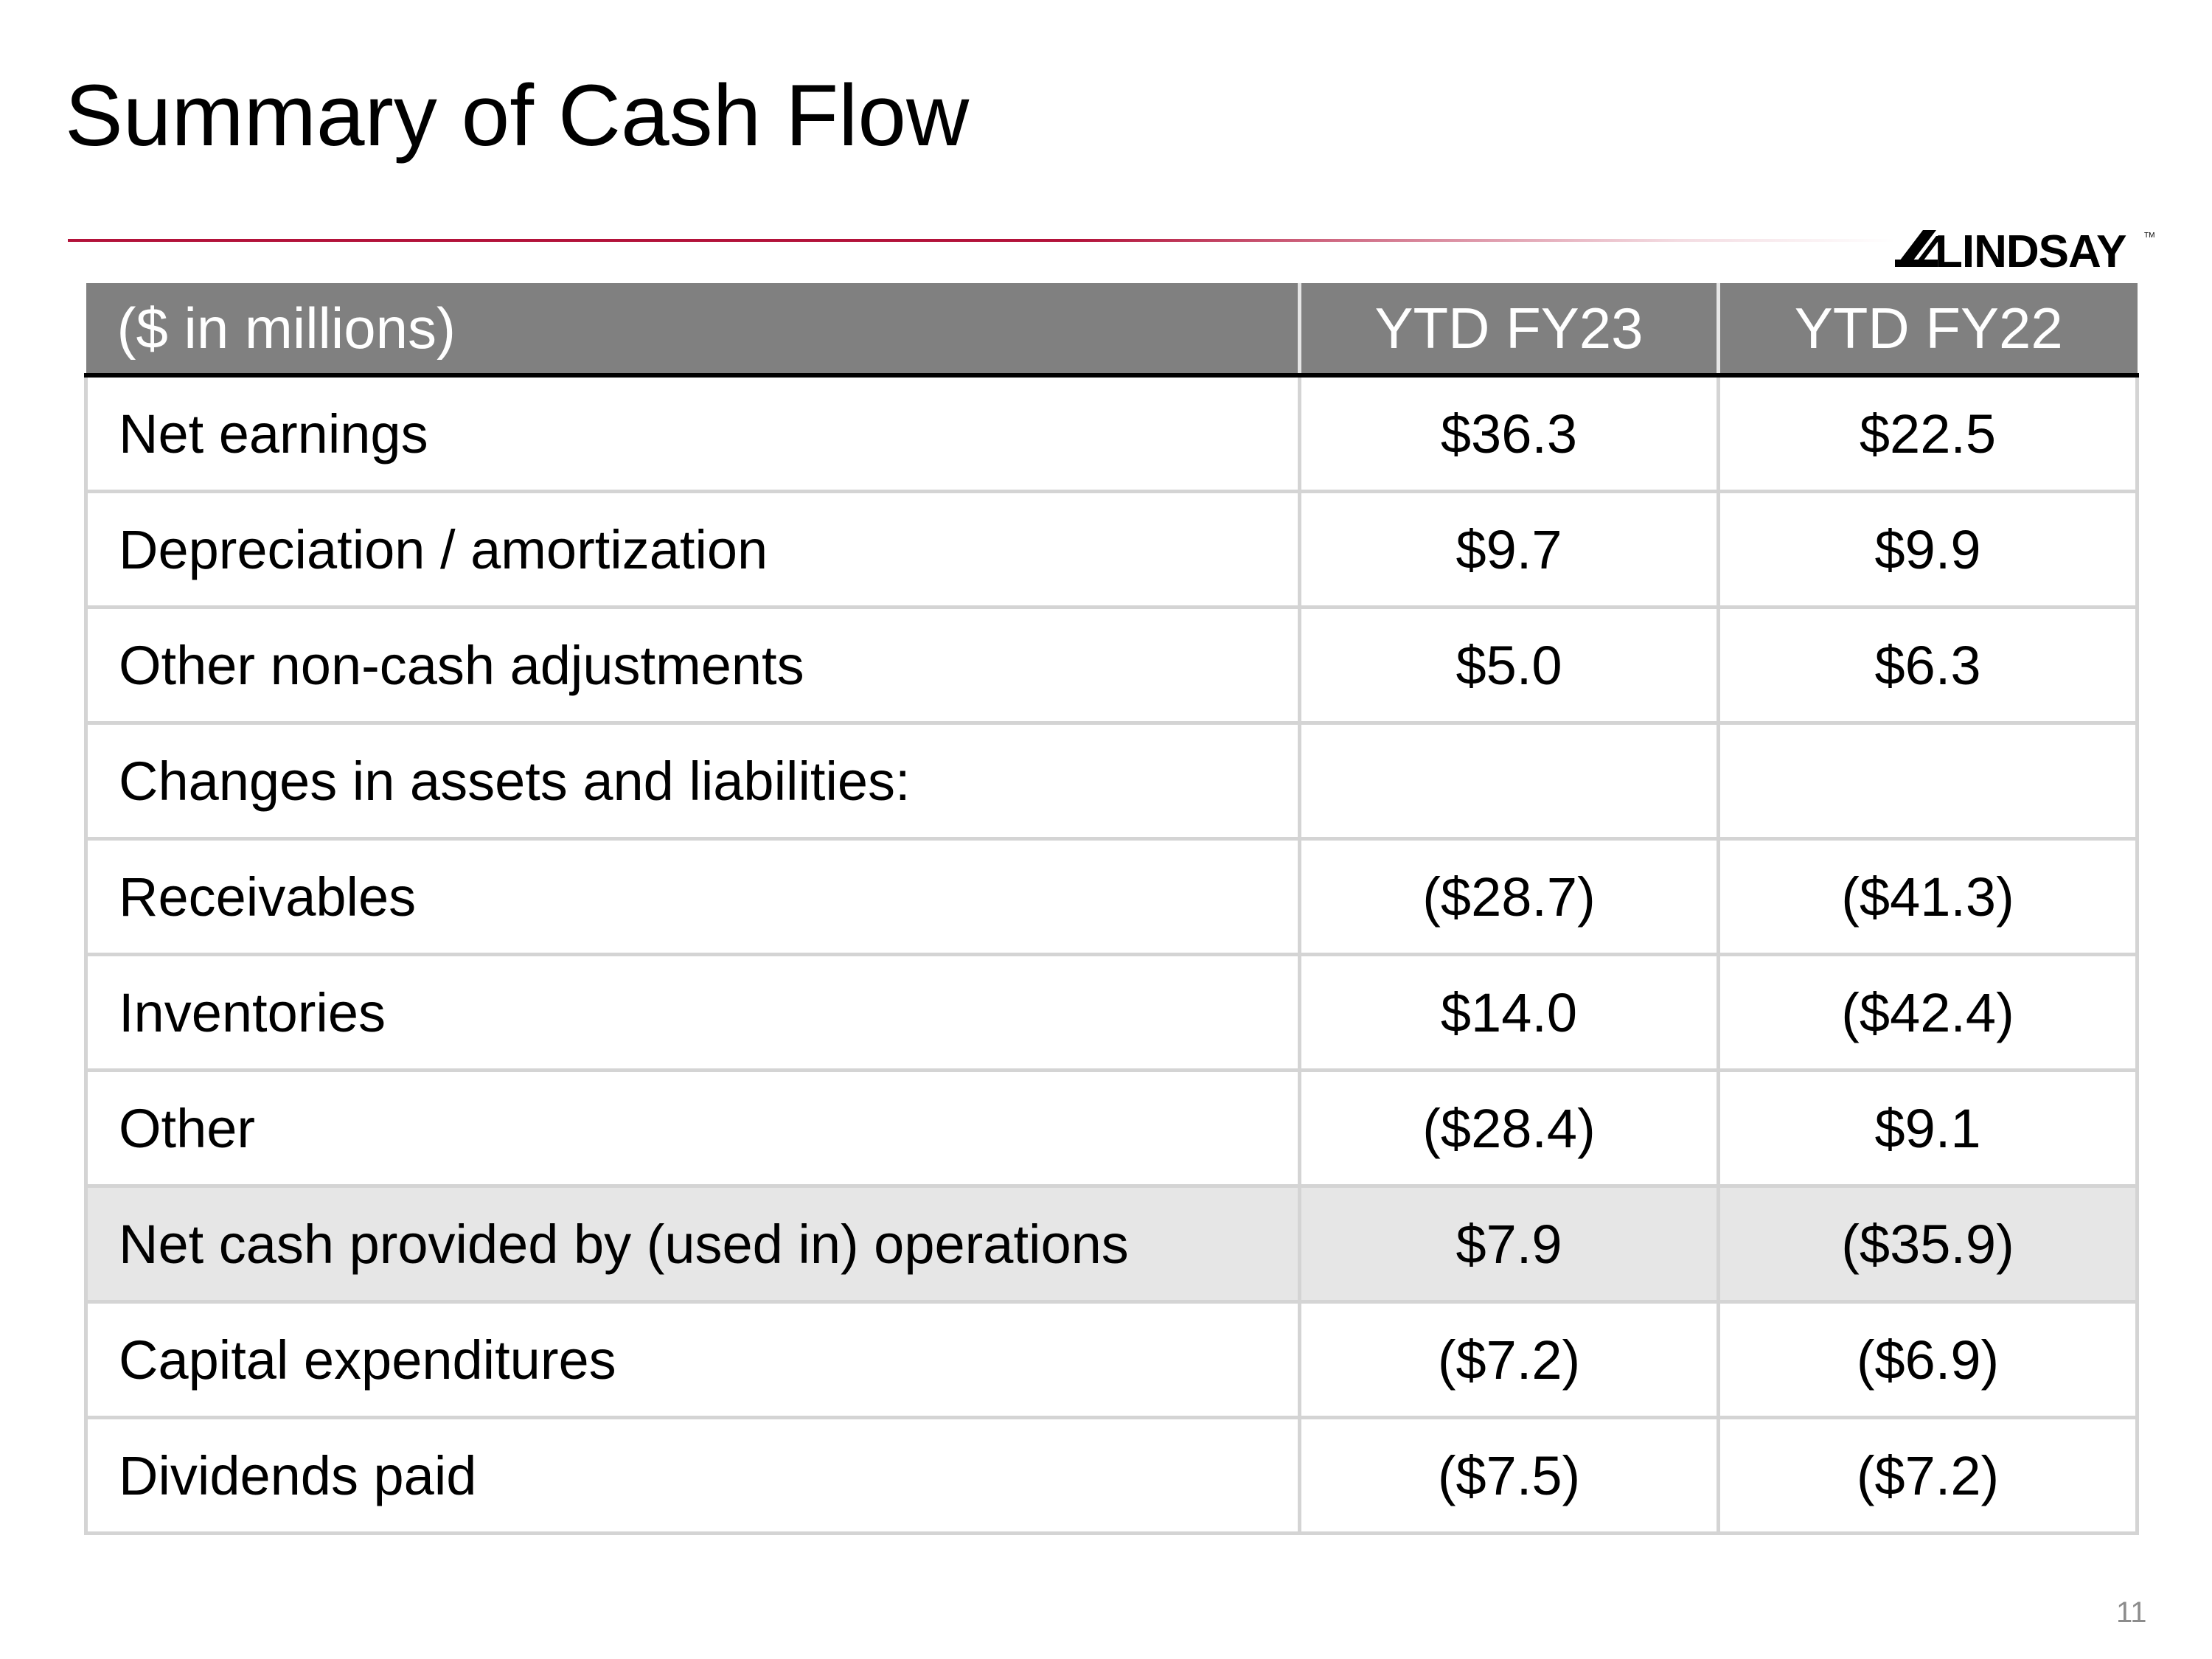 The width and height of the screenshot is (2212, 1659). I want to click on table-row: Dividends paid ($7.5) ($7.2), so click(1111, 1475).